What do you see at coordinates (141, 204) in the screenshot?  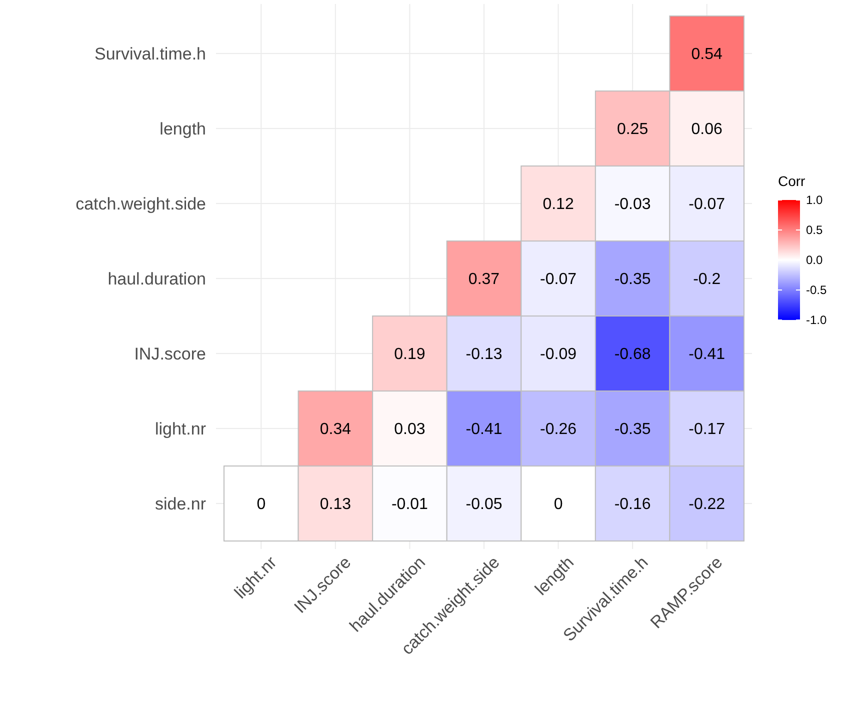 I see `y-tick-label: catch.weight.side` at bounding box center [141, 204].